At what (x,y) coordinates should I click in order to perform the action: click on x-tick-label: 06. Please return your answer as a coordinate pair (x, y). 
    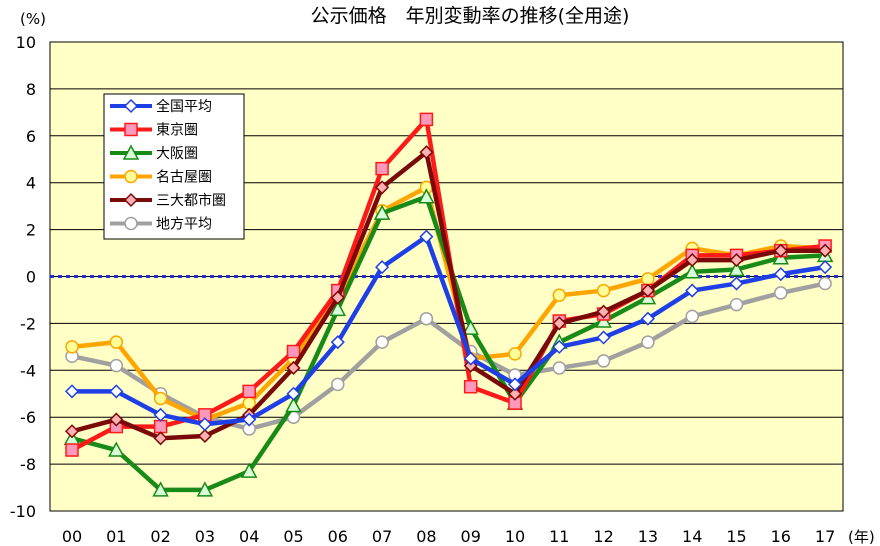
    Looking at the image, I should click on (338, 536).